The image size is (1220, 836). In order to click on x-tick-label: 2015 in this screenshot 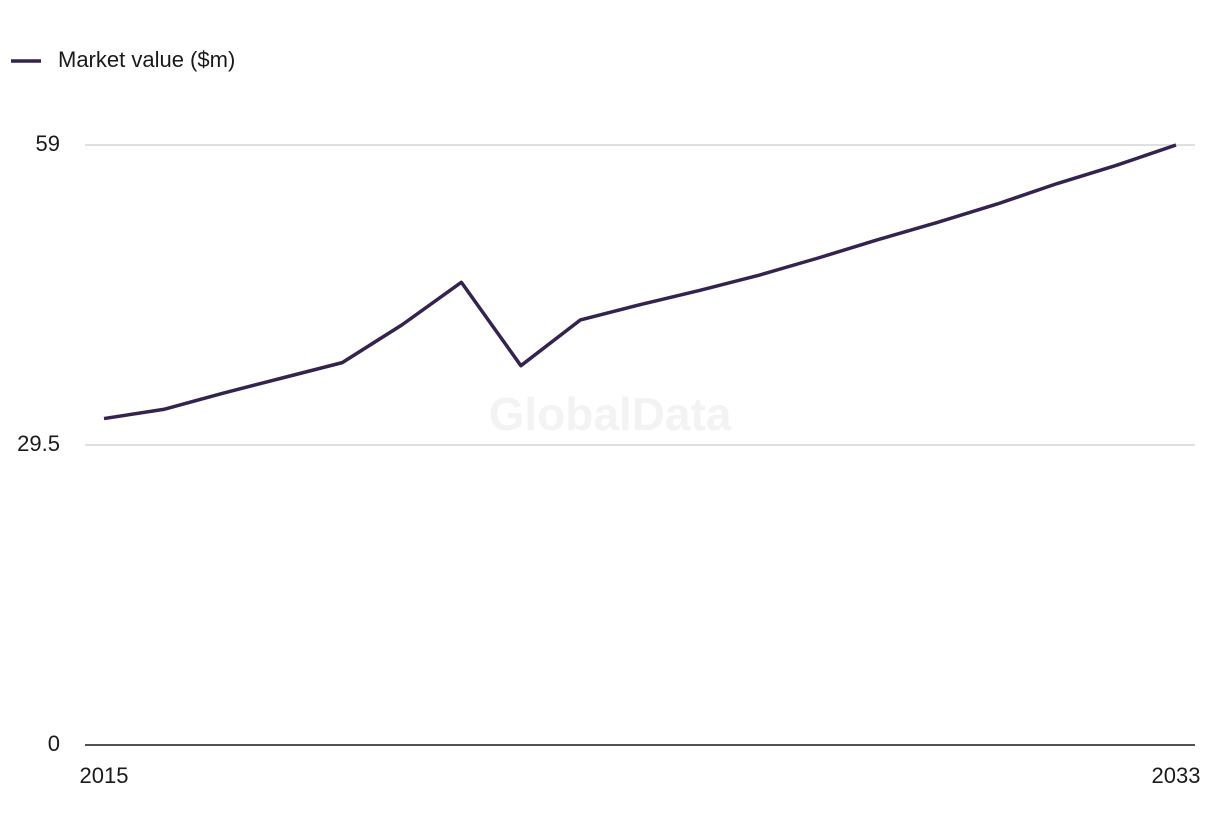, I will do `click(104, 775)`.